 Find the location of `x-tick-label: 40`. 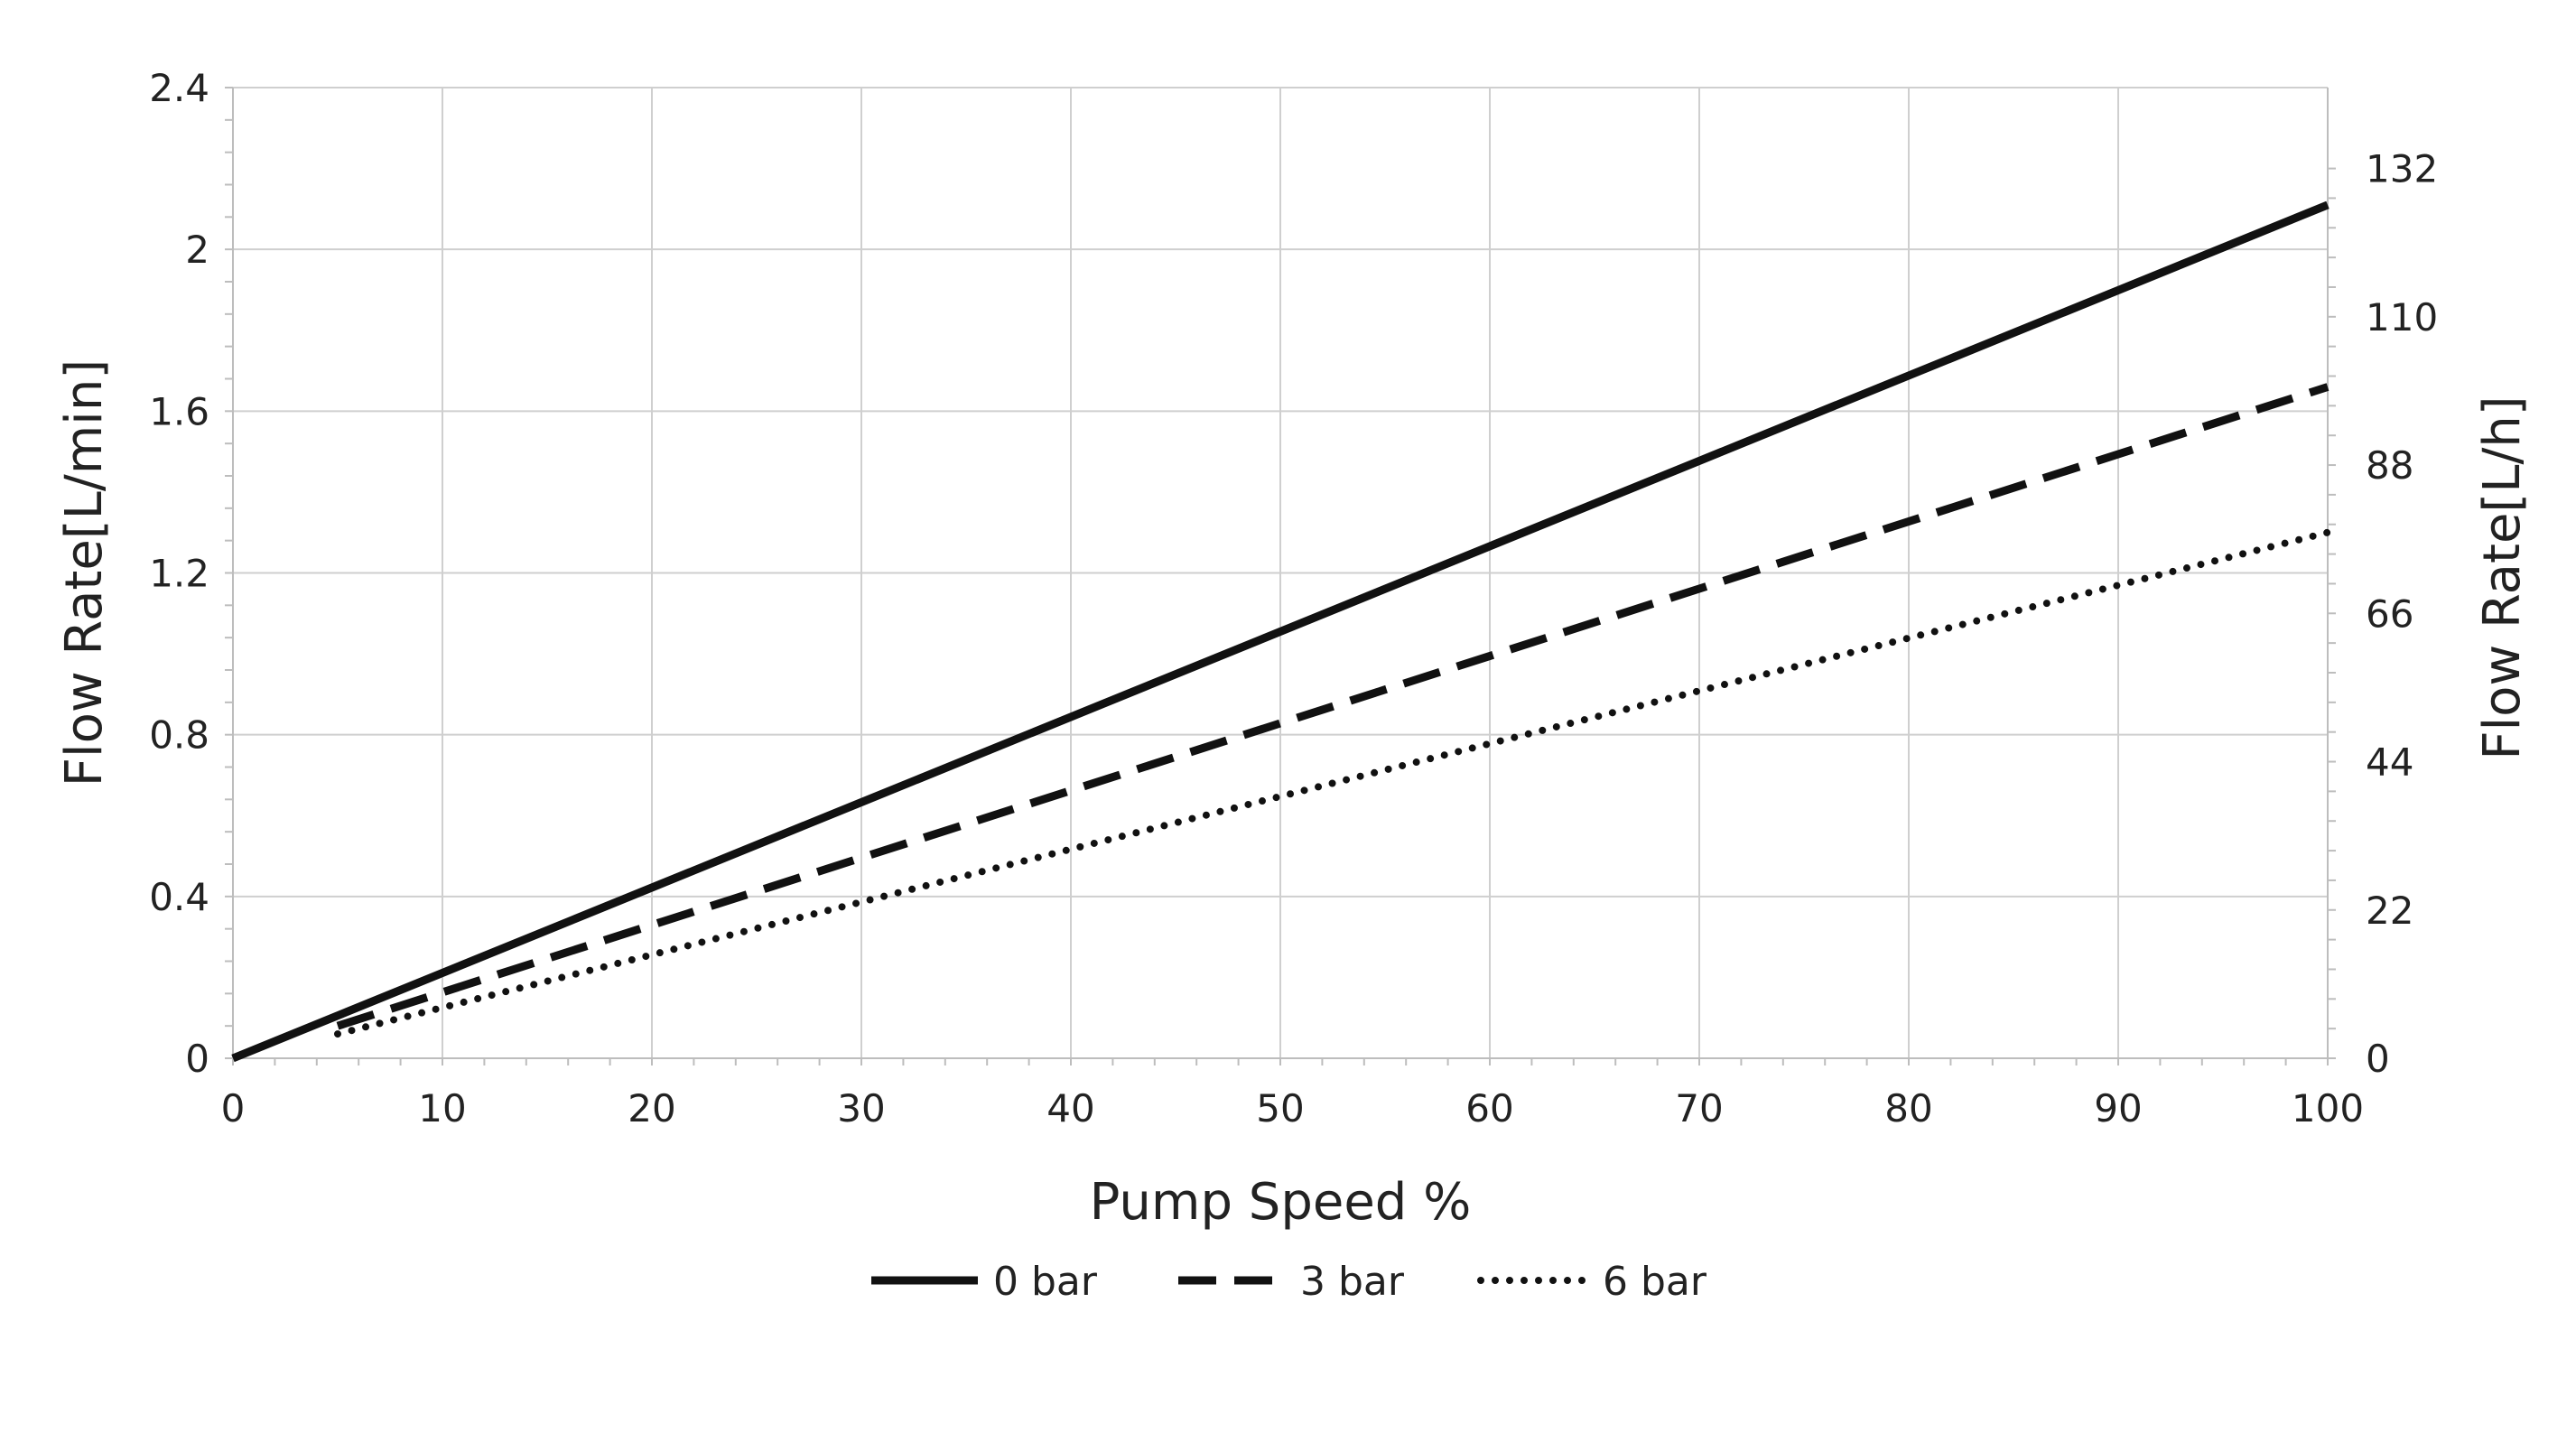

x-tick-label: 40 is located at coordinates (1070, 1108).